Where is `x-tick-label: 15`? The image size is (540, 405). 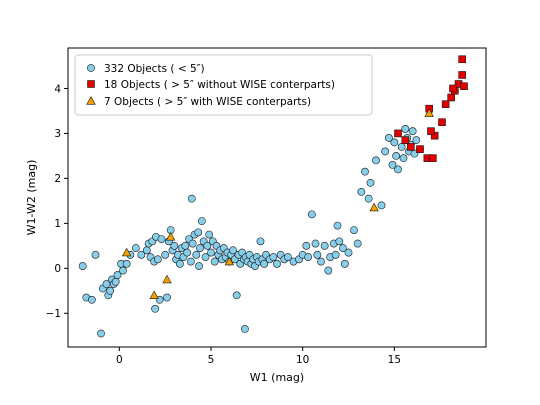
x-tick-label: 15 is located at coordinates (394, 360).